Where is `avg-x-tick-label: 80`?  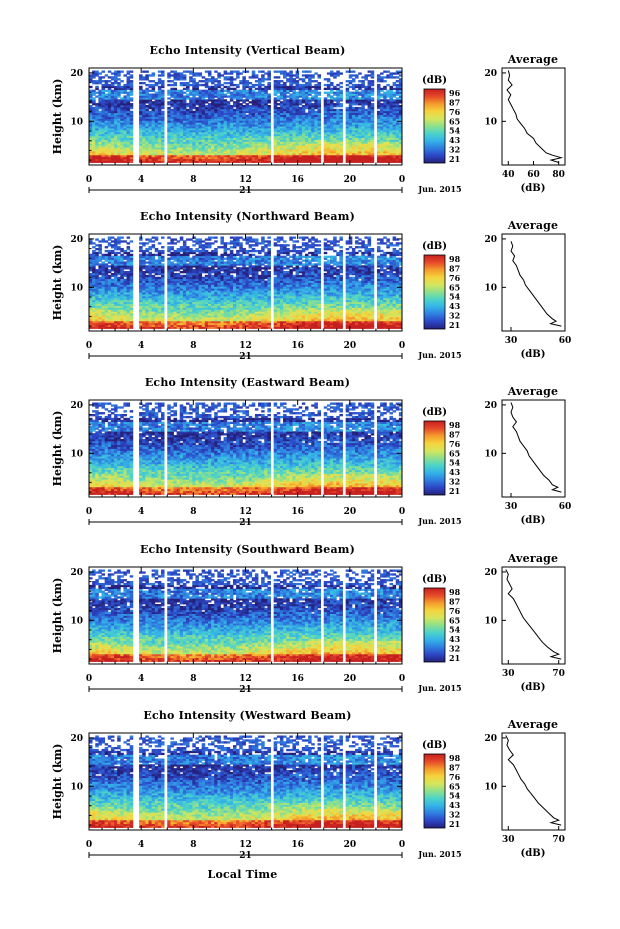
avg-x-tick-label: 80 is located at coordinates (558, 175).